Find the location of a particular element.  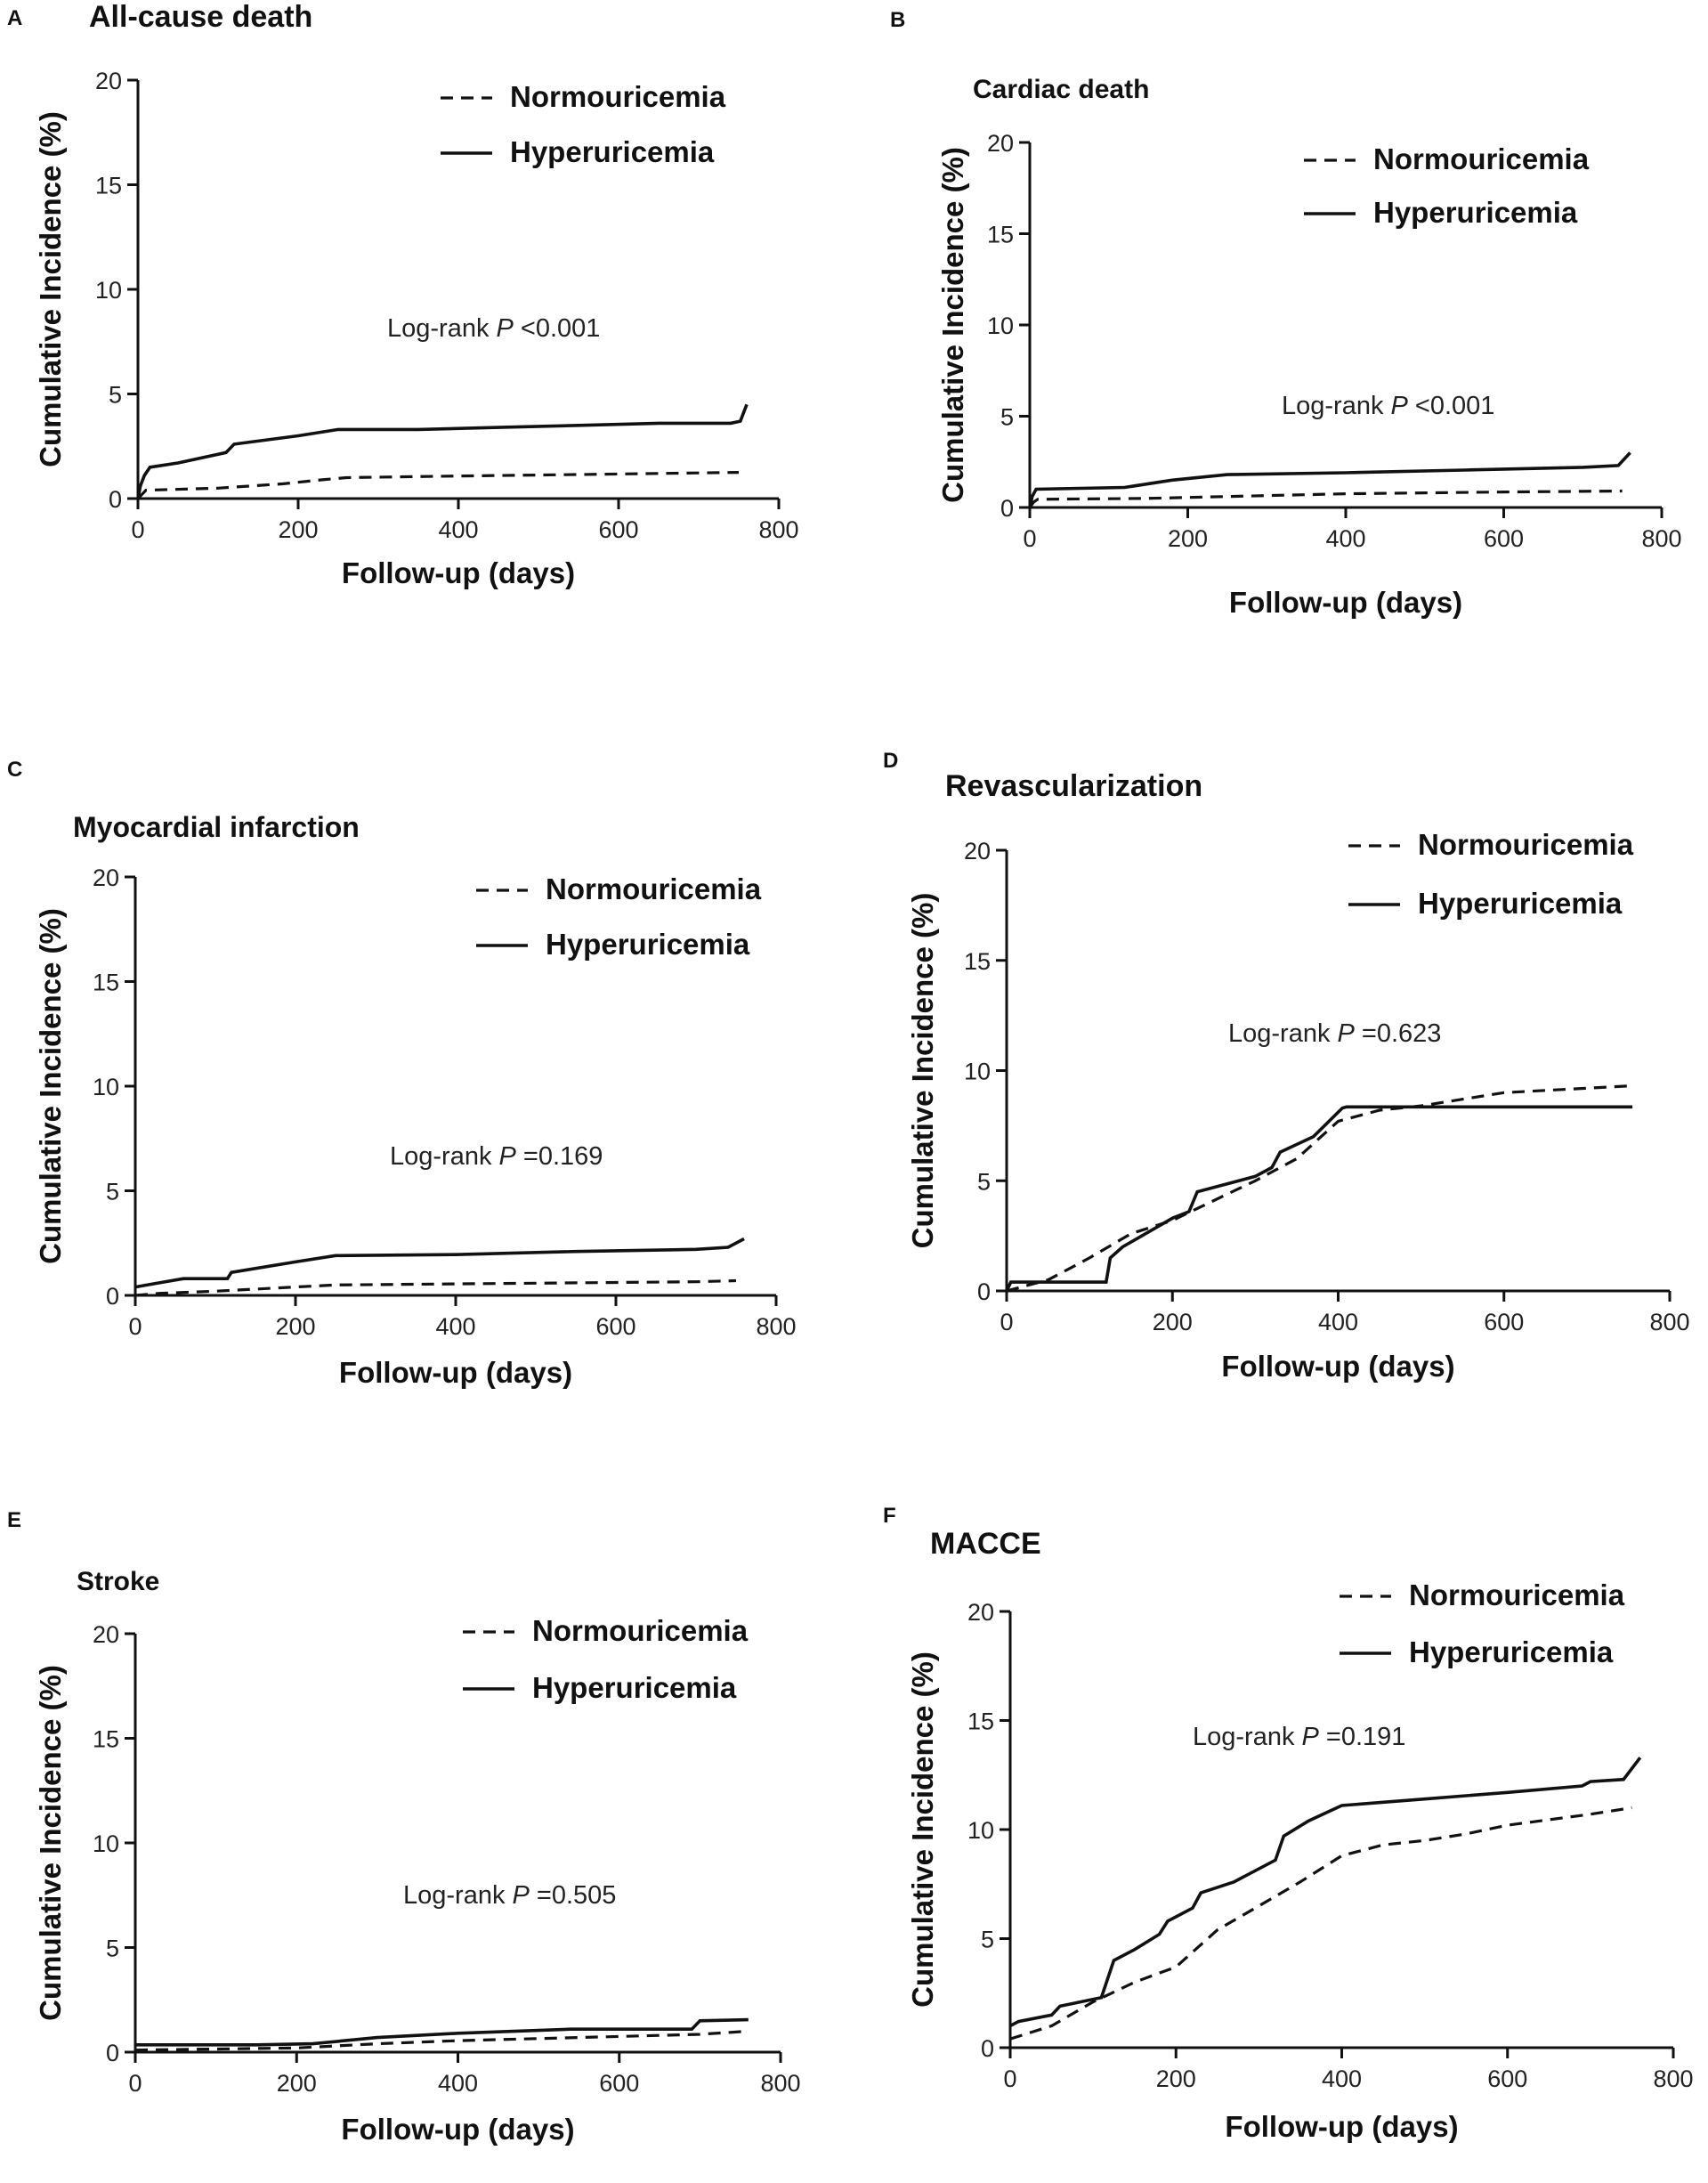

chart-title: MACCE is located at coordinates (986, 1544).